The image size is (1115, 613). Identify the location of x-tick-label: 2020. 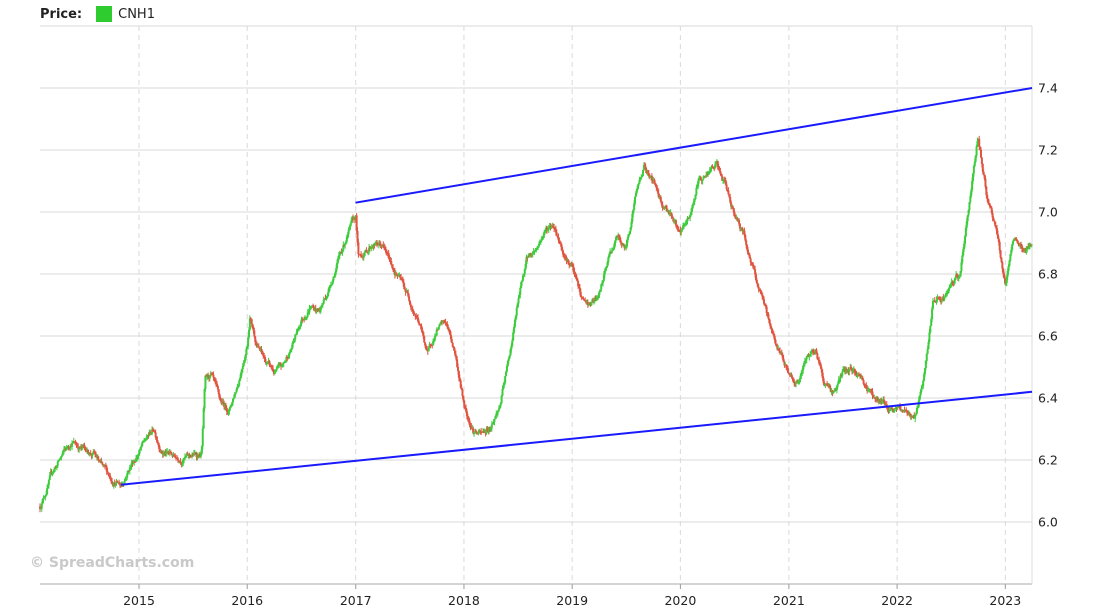
(680, 600).